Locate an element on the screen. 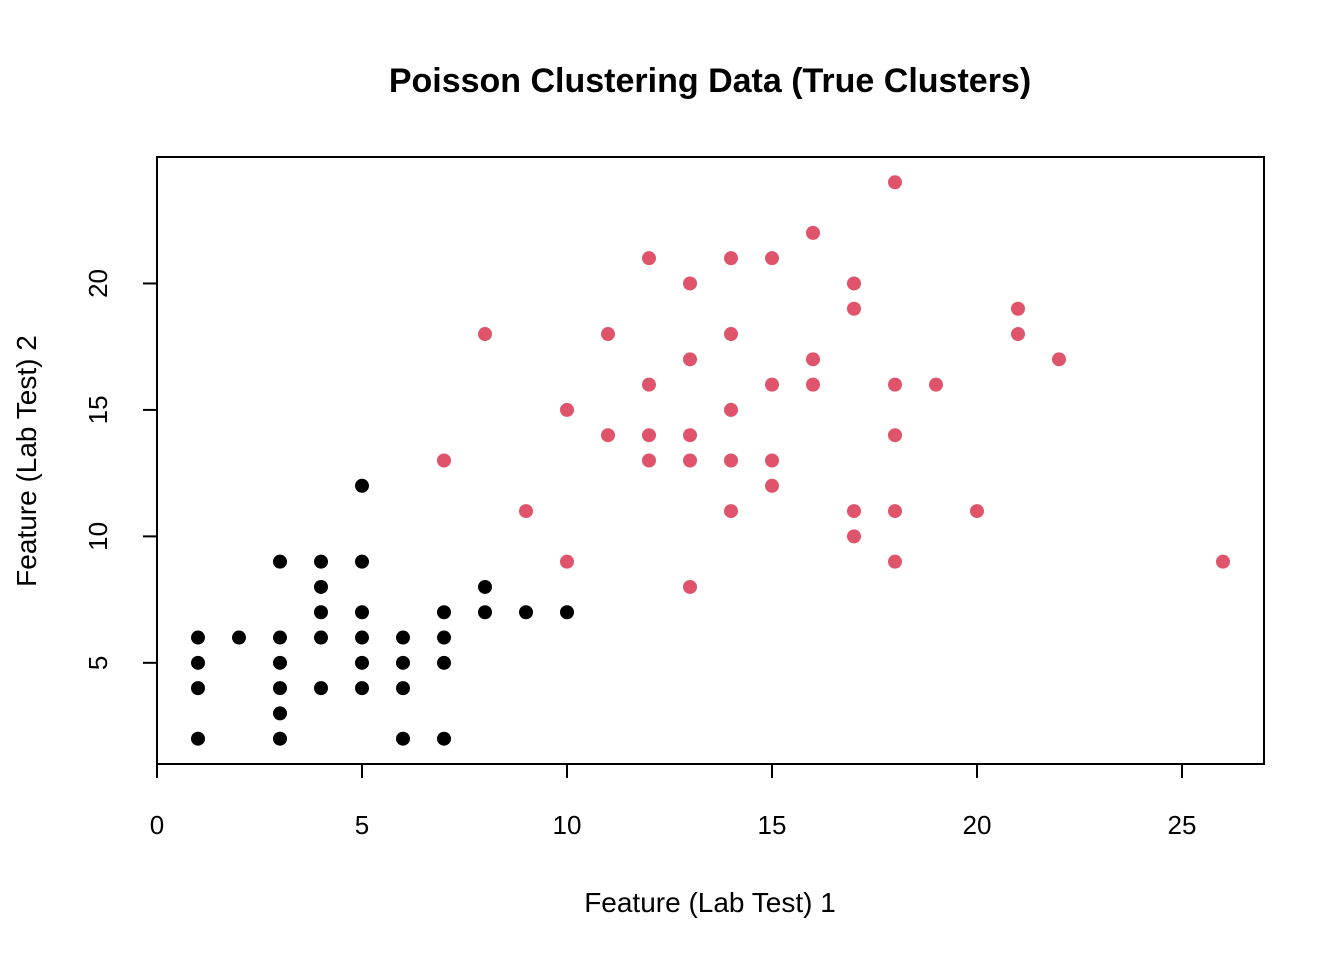 This screenshot has width=1344, height=960. y-tick-label: 15 is located at coordinates (98, 409).